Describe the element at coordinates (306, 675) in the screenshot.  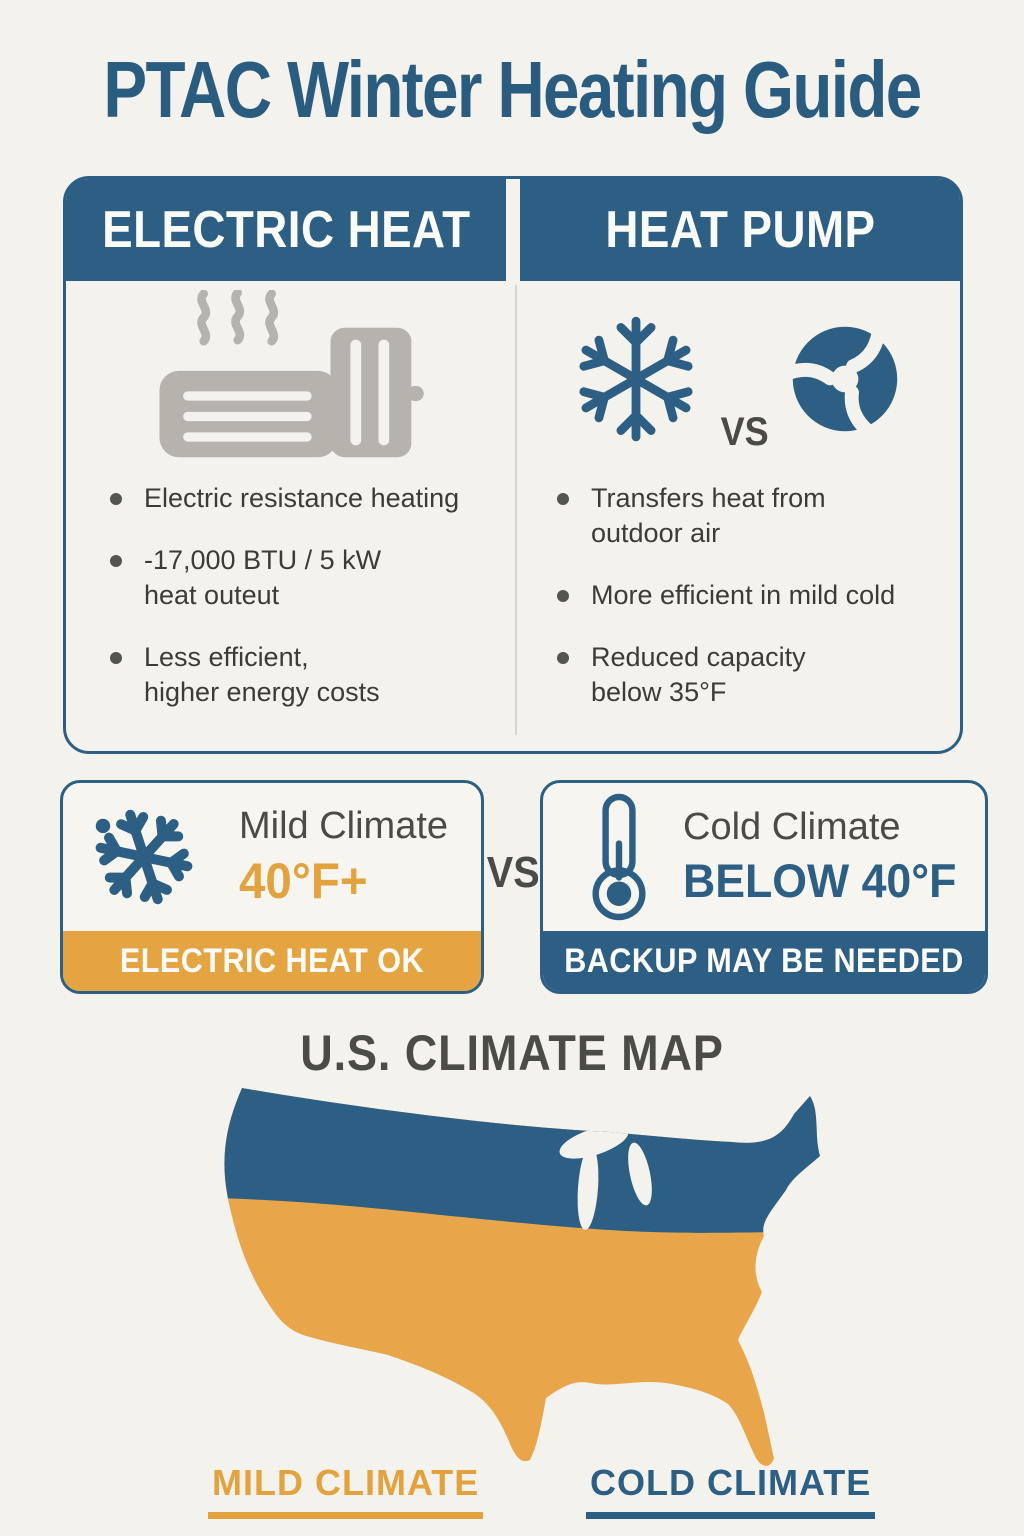
I see `bullet-item: Less efficient, higher energy costs` at that location.